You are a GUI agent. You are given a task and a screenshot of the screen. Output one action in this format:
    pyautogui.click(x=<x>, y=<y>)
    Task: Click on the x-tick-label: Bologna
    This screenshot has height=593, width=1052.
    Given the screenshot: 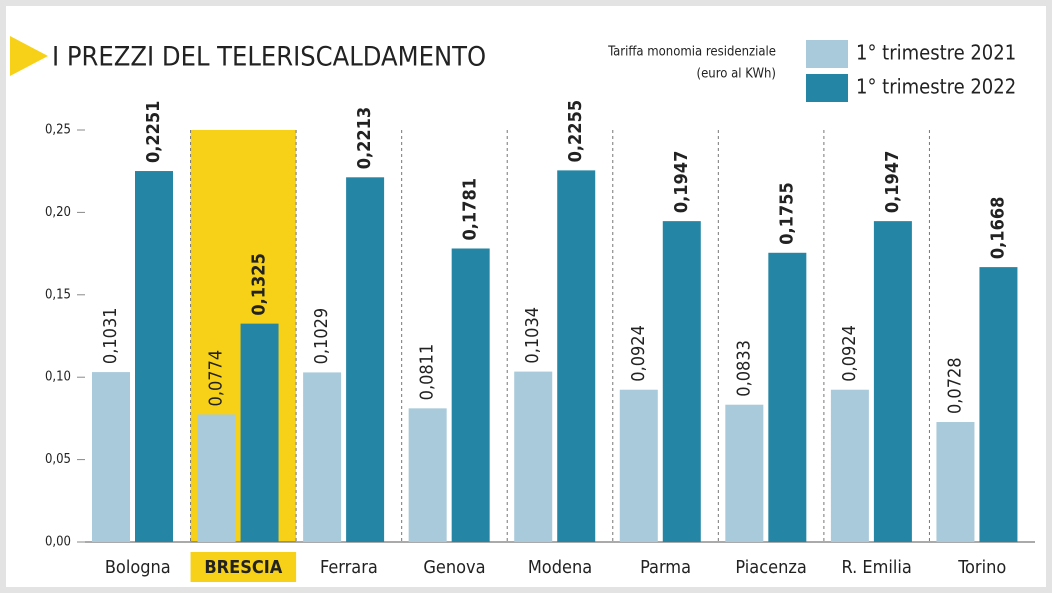 What is the action you would take?
    pyautogui.click(x=138, y=567)
    